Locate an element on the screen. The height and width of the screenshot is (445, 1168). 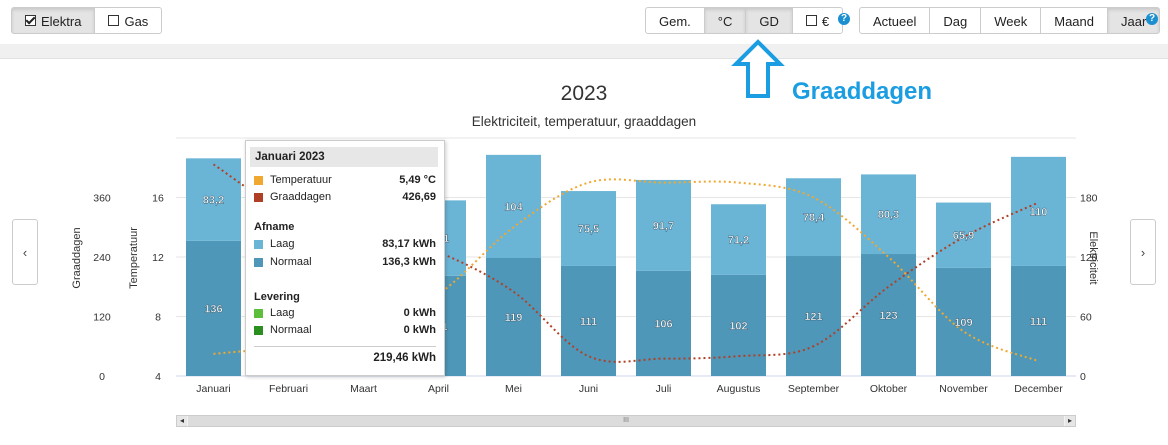
temperatuur-tick-label: 8 is located at coordinates (158, 318).